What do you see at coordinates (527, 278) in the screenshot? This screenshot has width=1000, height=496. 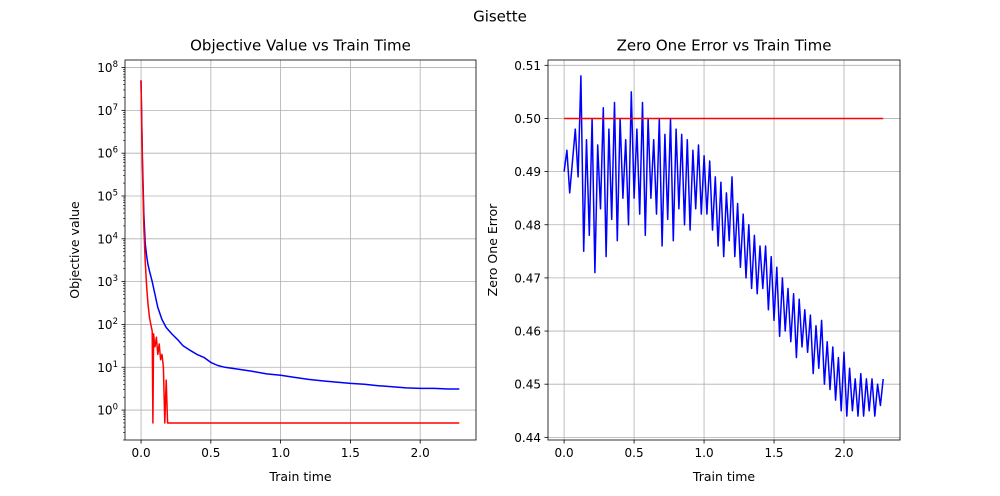 I see `zero-one-error-y-tick-label: 0.47` at bounding box center [527, 278].